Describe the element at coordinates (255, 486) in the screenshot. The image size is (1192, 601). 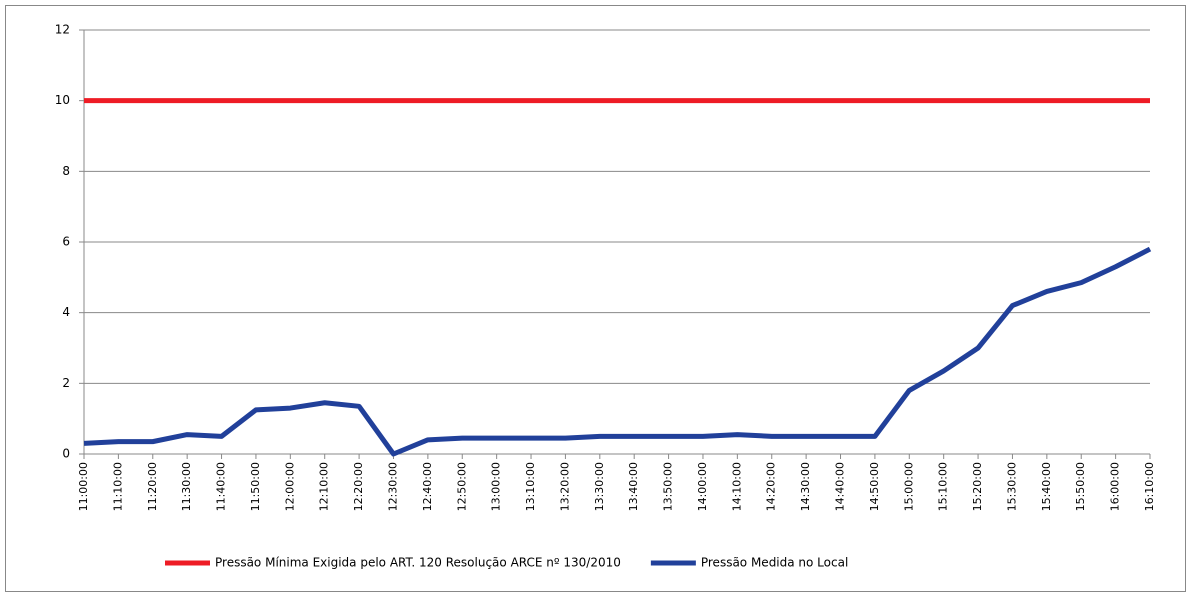
I see `x-tick-label: 11:50:00` at that location.